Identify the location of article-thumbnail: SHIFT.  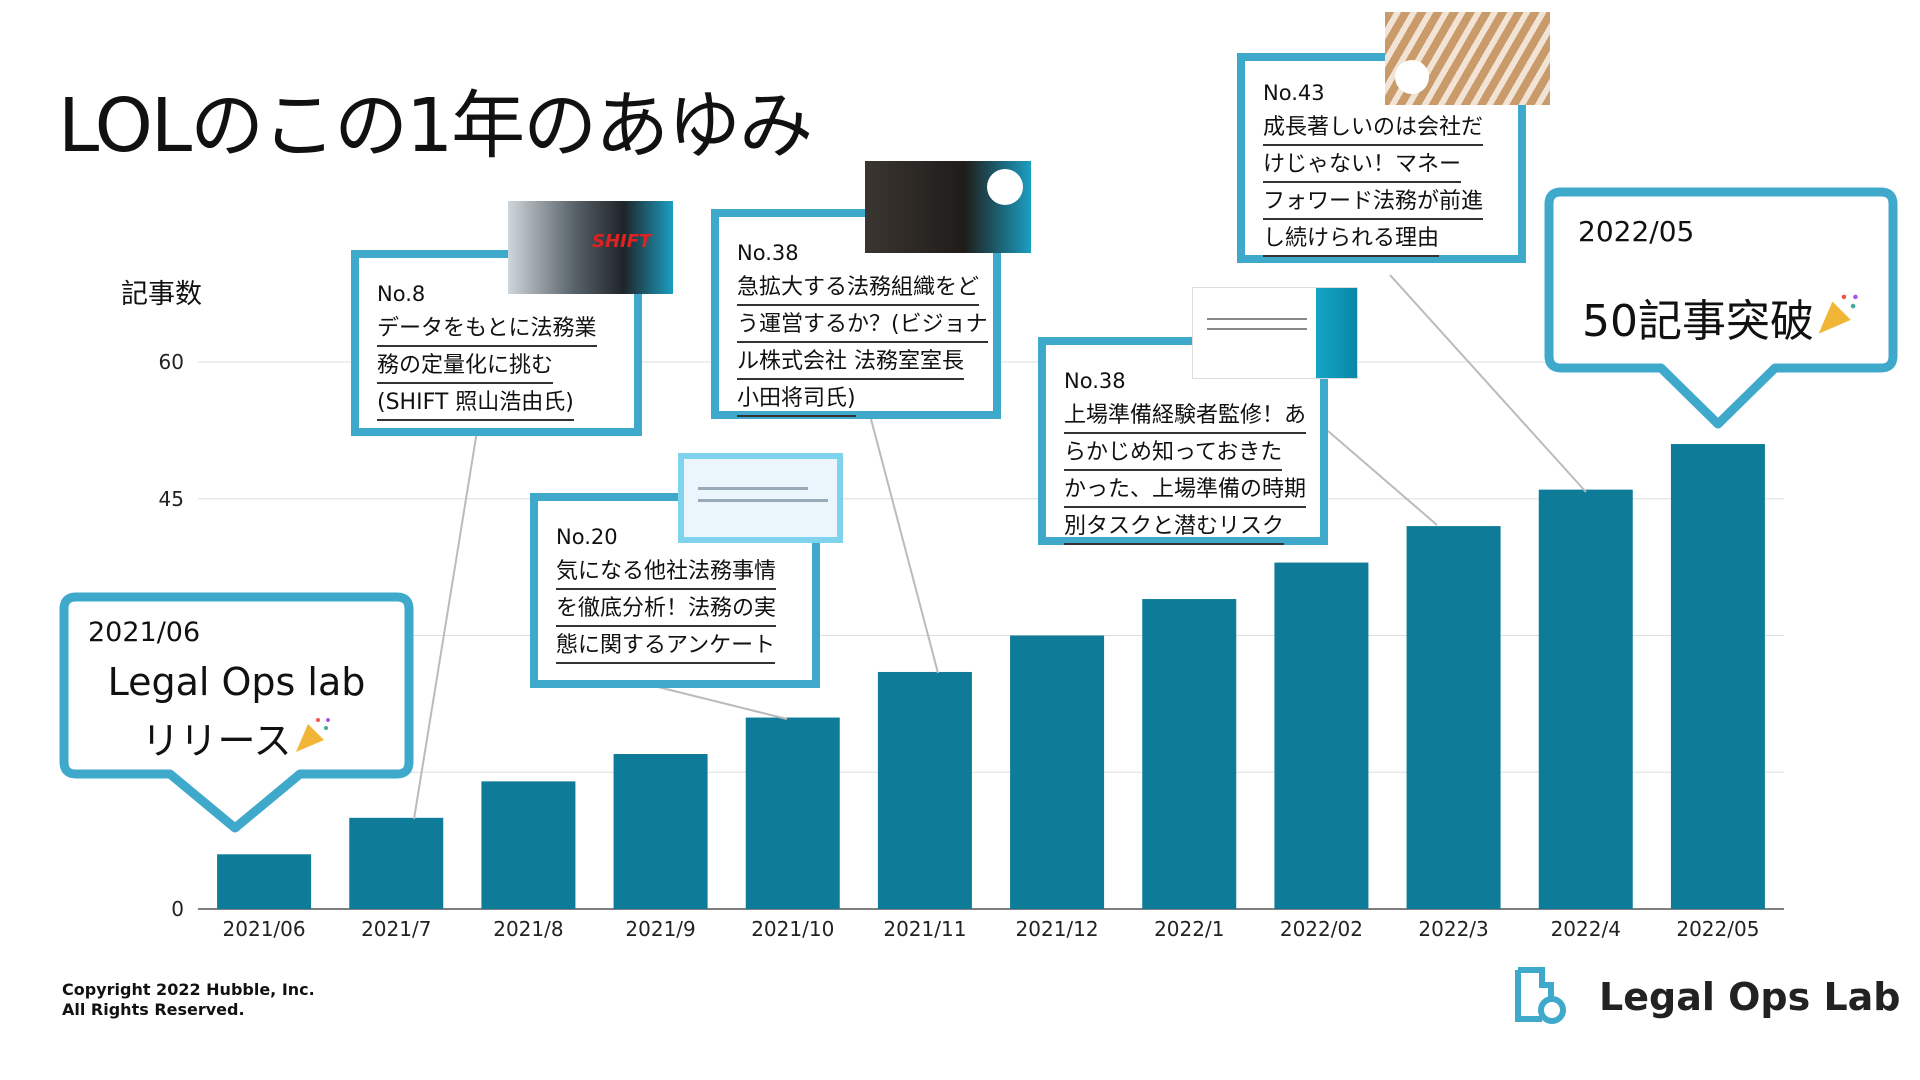
(590, 247).